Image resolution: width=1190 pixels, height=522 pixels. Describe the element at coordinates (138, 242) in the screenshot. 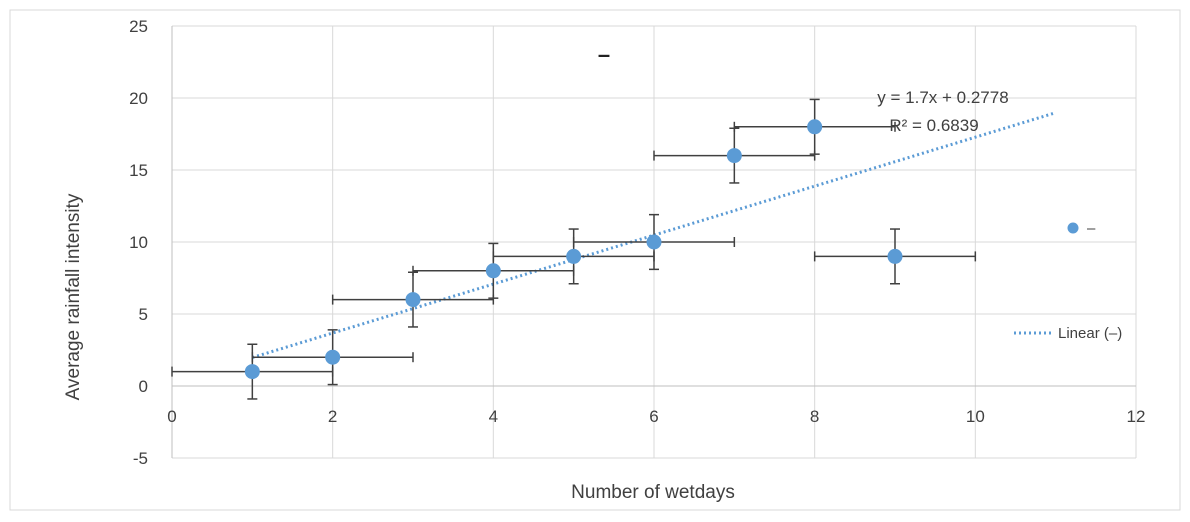

I see `y-tick-label: 10` at that location.